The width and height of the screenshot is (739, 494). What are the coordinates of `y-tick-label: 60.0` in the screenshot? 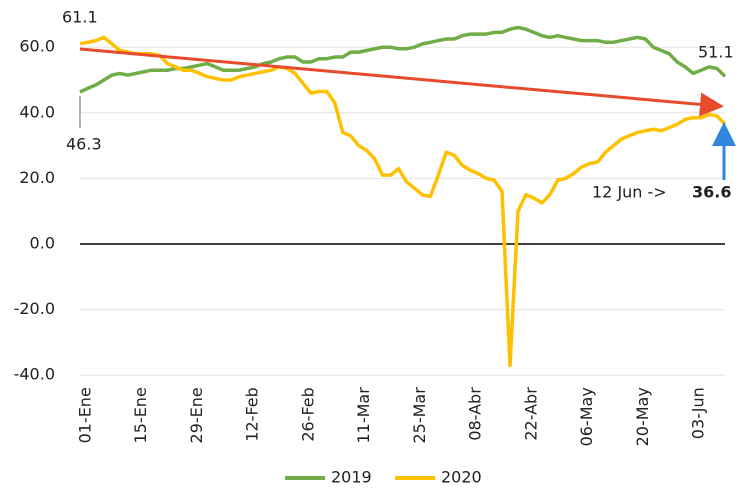 It's located at (37, 46).